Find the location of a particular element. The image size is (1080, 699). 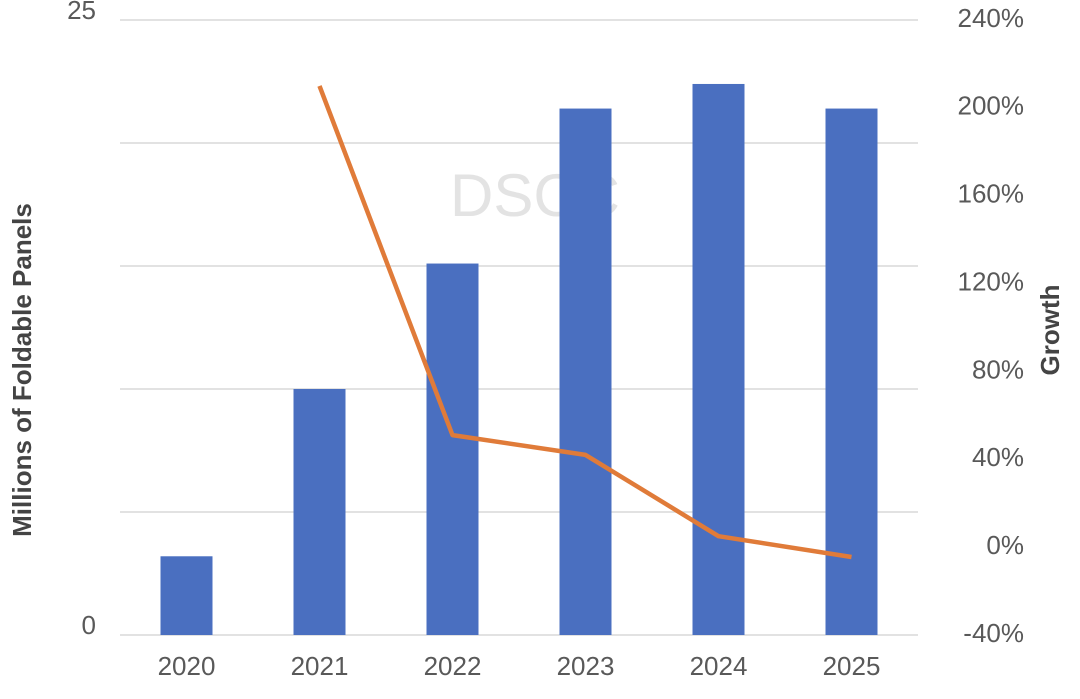

y2-tick-label: -40% is located at coordinates (993, 633).